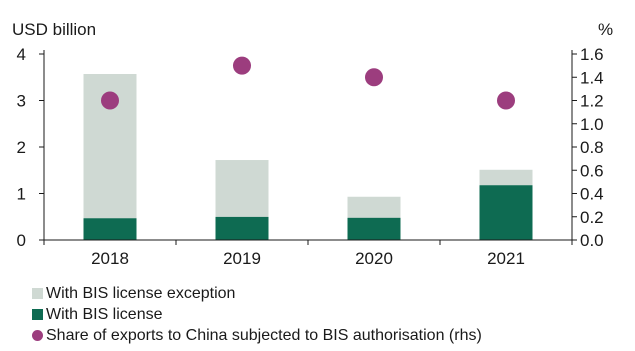 This screenshot has width=635, height=351. What do you see at coordinates (592, 240) in the screenshot?
I see `right-tick-label: 0.0` at bounding box center [592, 240].